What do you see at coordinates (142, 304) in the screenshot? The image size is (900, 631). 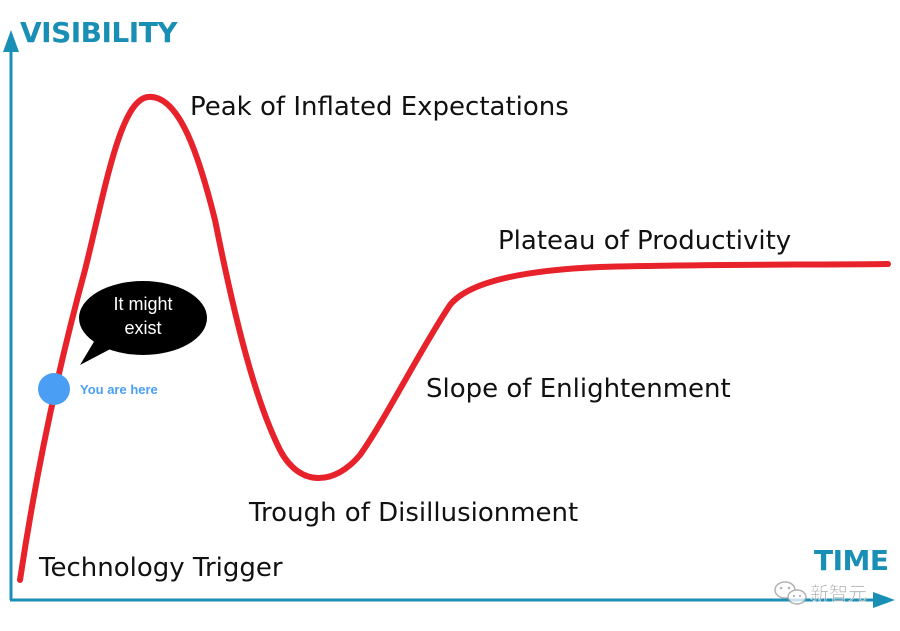 I see `speech-bubble-line1: It might` at bounding box center [142, 304].